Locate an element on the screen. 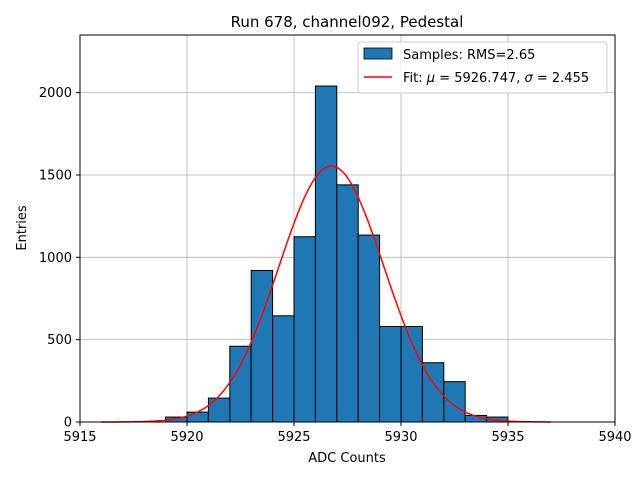 The image size is (640, 480). y-tick-label: 2000 is located at coordinates (55, 93).